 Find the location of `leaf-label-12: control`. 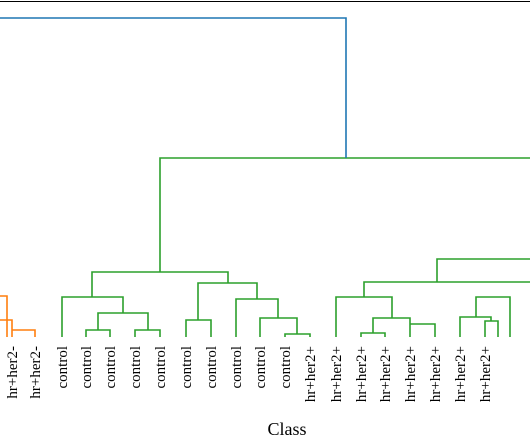

leaf-label-12: control is located at coordinates (286, 367).